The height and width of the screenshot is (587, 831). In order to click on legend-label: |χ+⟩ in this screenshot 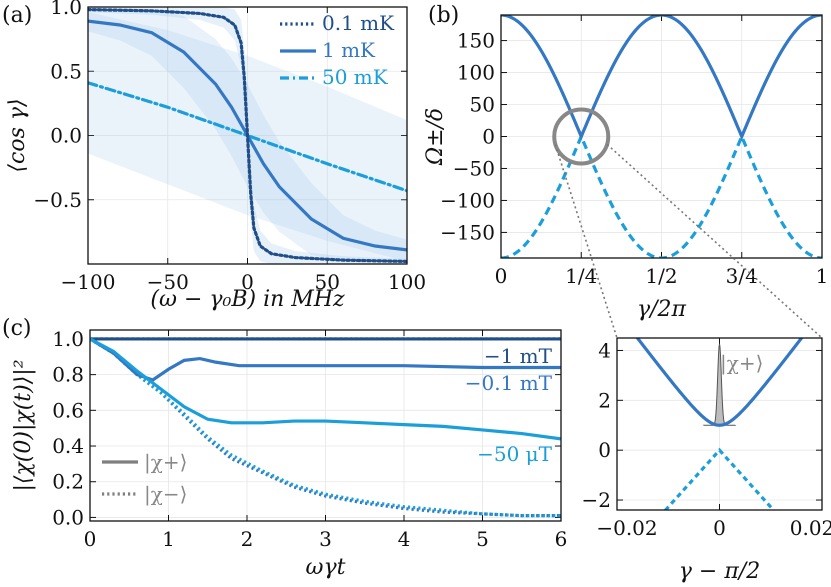, I will do `click(165, 462)`.